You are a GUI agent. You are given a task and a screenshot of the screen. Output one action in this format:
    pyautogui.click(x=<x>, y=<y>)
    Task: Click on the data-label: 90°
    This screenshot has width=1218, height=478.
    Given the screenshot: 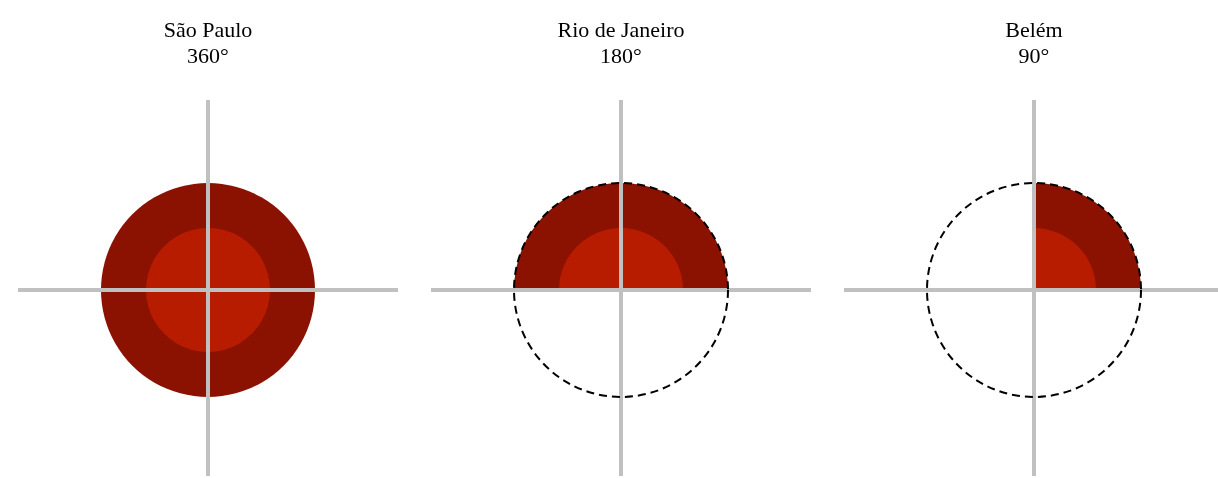 What is the action you would take?
    pyautogui.click(x=1034, y=55)
    